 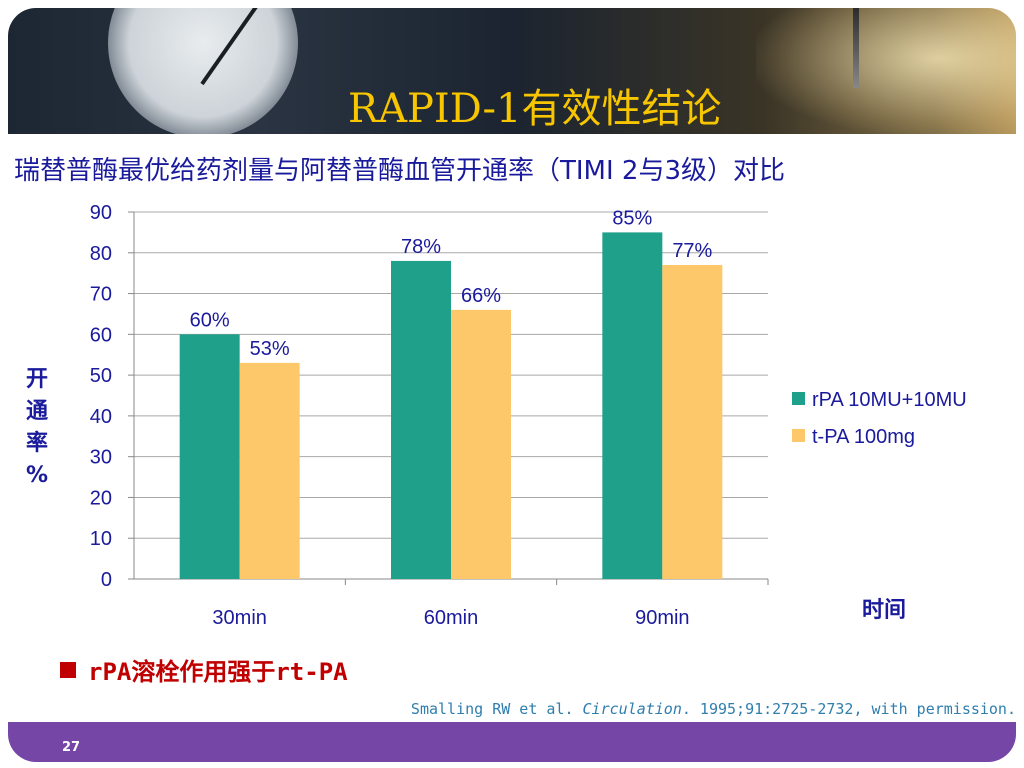 I want to click on y-tick-label: 40, so click(x=101, y=417).